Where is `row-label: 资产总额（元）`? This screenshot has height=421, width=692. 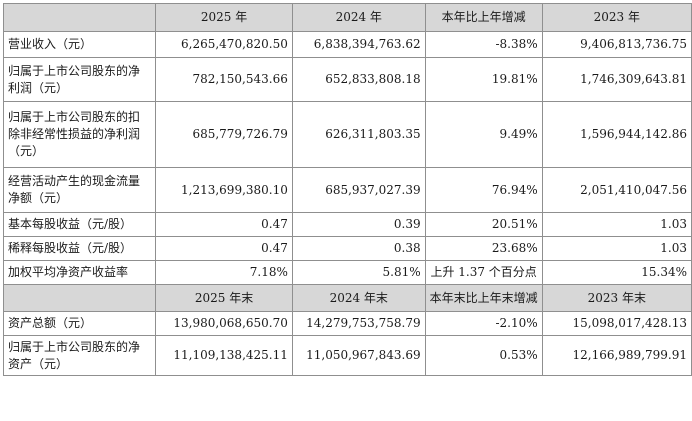
row-label: 资产总额（元） is located at coordinates (79, 323).